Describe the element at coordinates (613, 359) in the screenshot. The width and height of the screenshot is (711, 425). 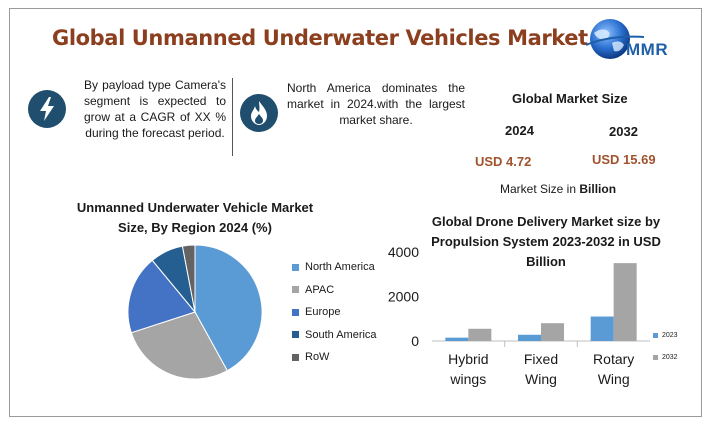
I see `x-tick-label: Rotary` at that location.